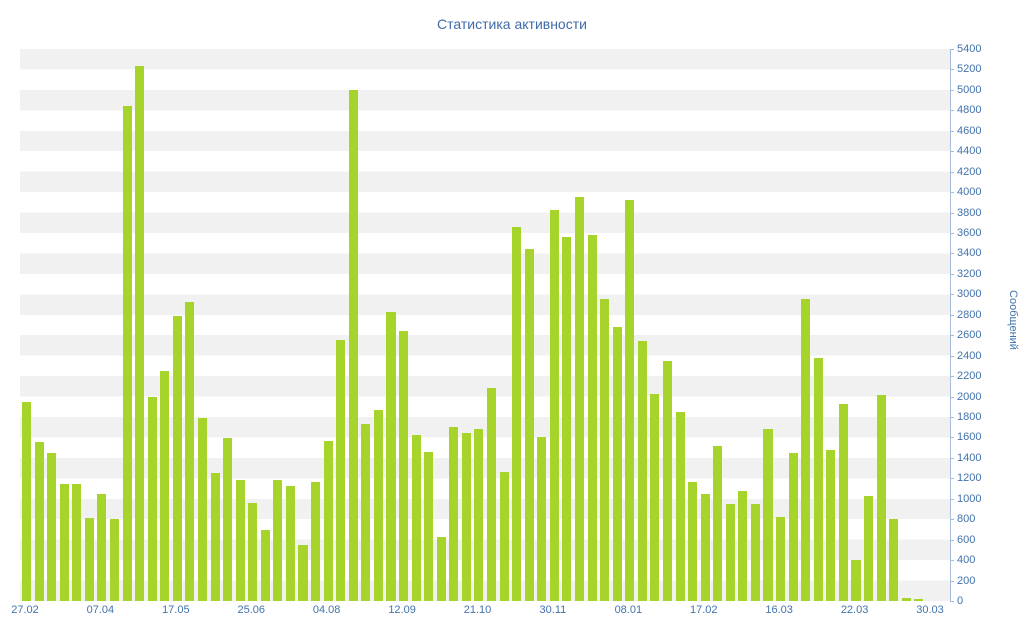 The height and width of the screenshot is (640, 1024). What do you see at coordinates (969, 110) in the screenshot?
I see `y-axis-tick-label: 4800` at bounding box center [969, 110].